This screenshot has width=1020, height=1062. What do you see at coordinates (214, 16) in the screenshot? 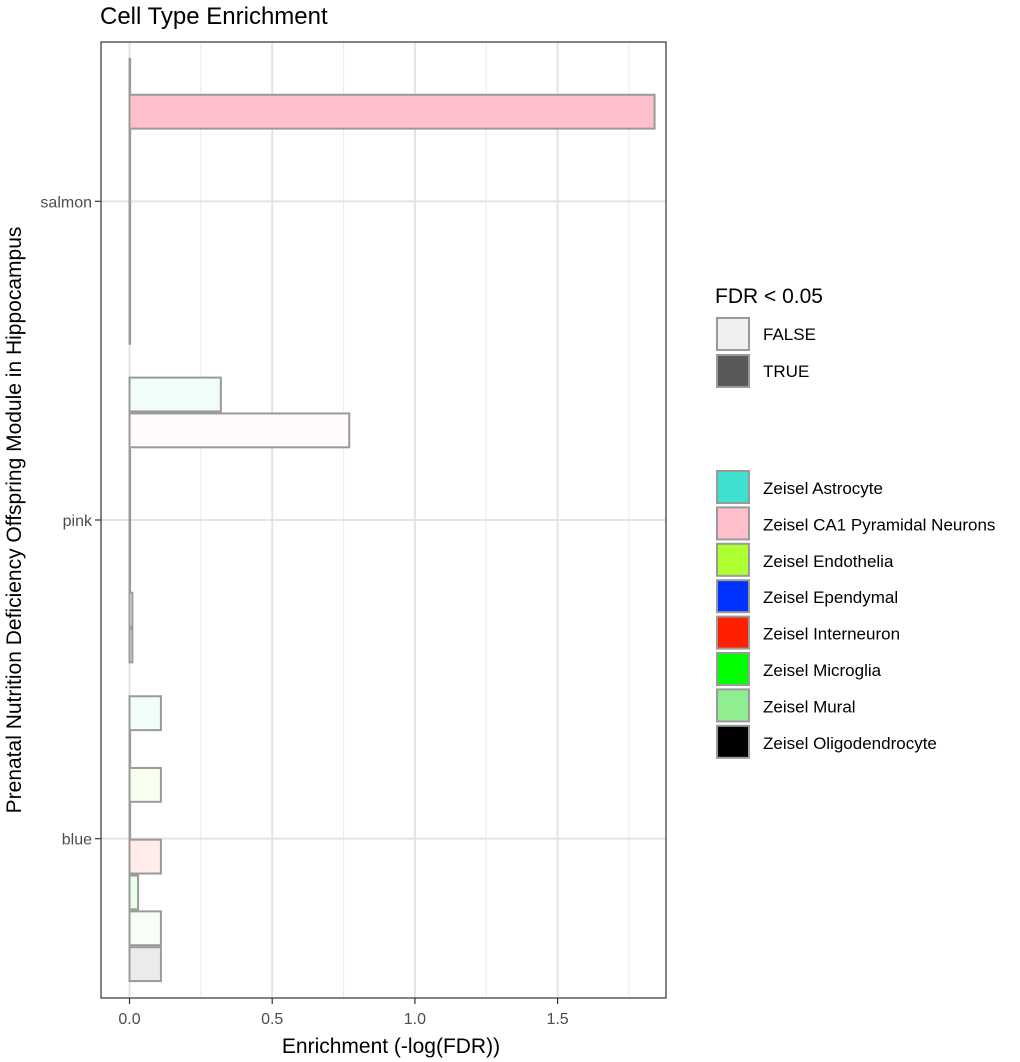
I see `chart-title: Cell Type Enrichment` at bounding box center [214, 16].